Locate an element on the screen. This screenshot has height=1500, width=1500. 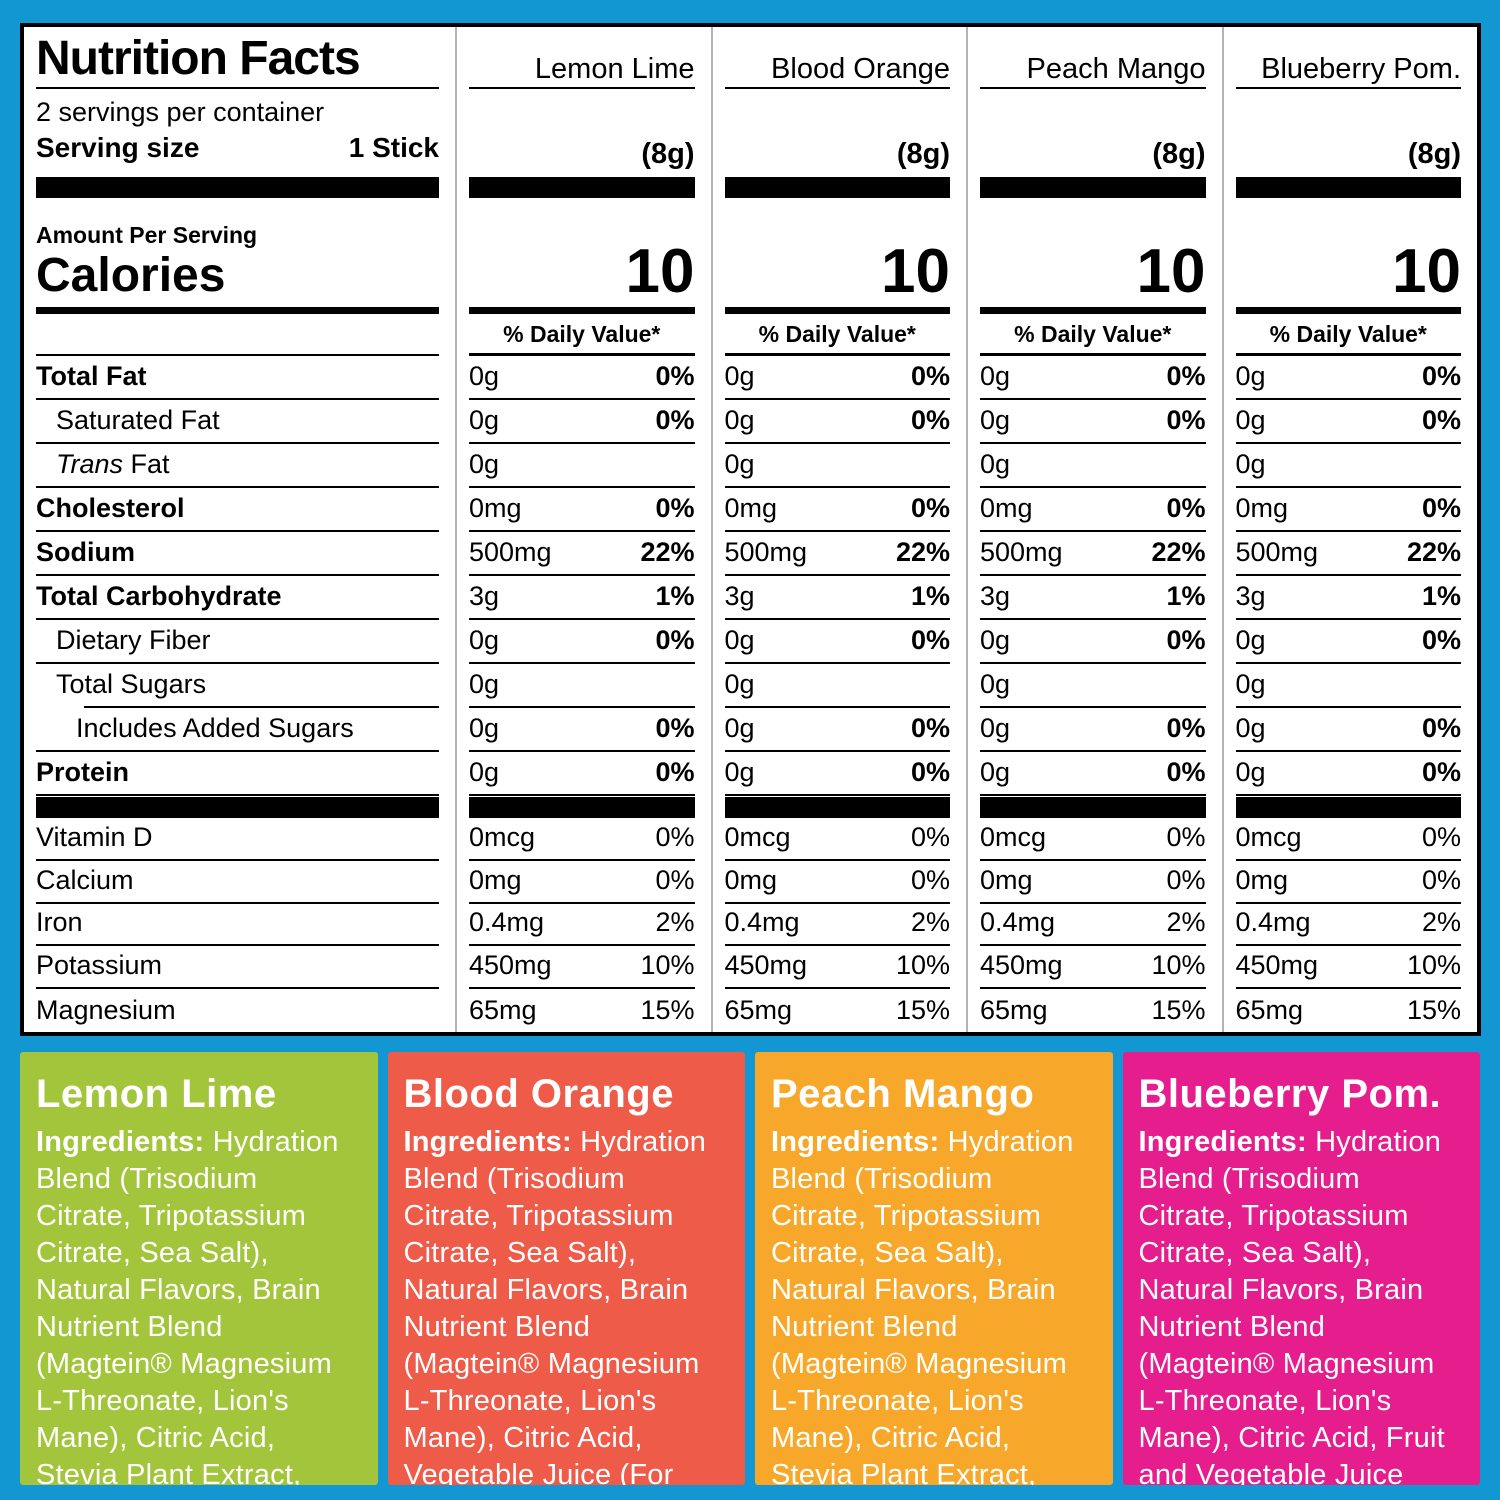
nutrient-label-cell: Saturated Fat is located at coordinates (239, 422).